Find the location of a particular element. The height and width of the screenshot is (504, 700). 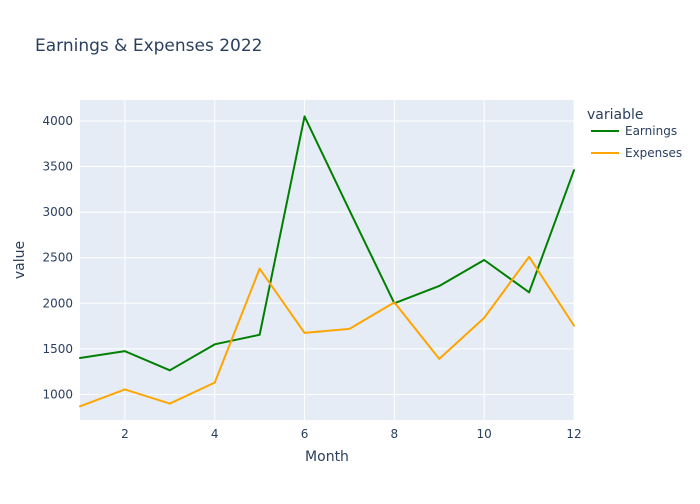

x-tick-label: 8 is located at coordinates (395, 434).